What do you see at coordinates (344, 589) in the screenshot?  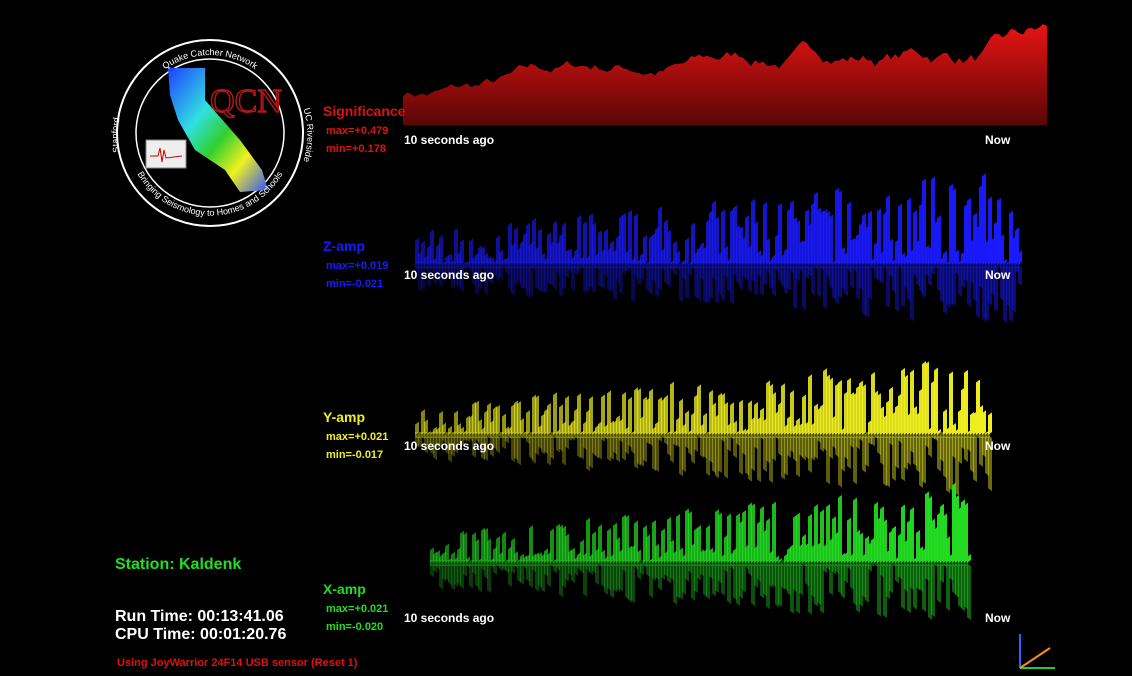 I see `panel-label: X-amp` at bounding box center [344, 589].